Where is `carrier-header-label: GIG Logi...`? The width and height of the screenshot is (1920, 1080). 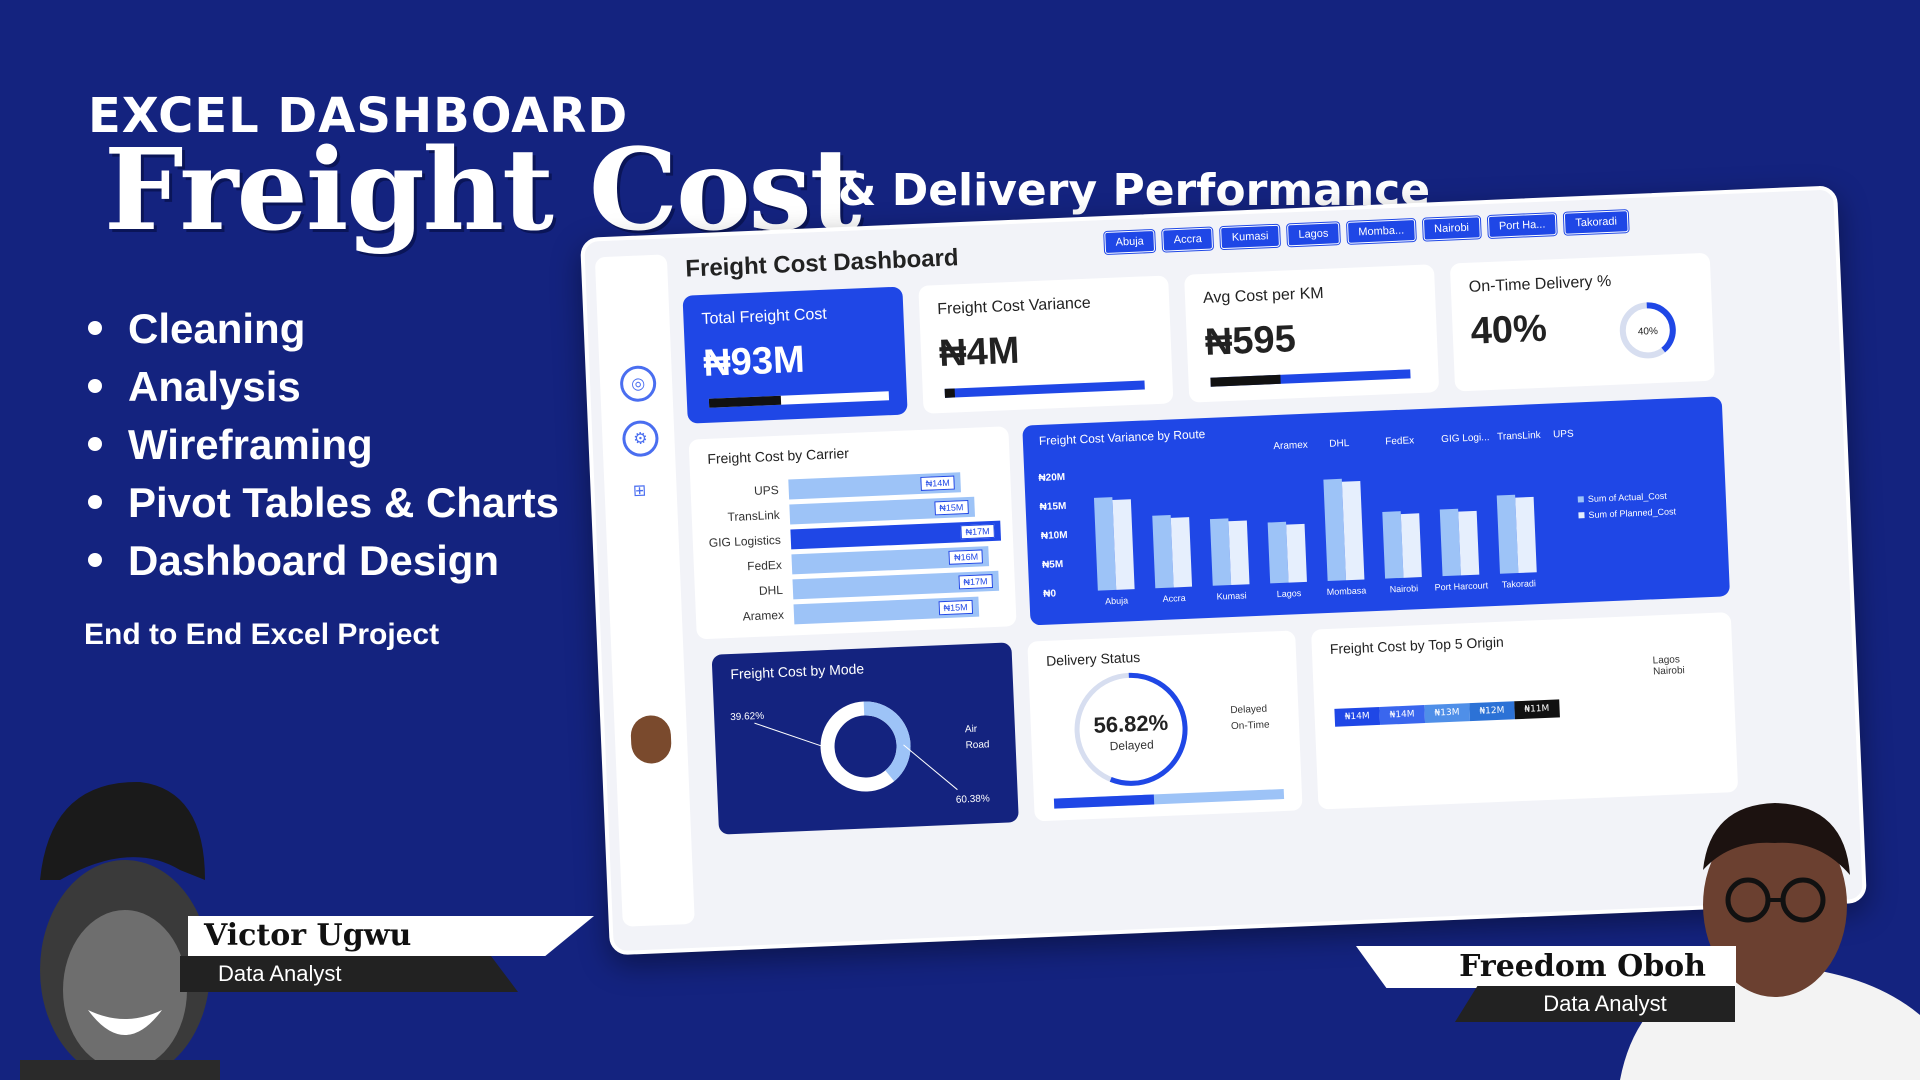 carrier-header-label: GIG Logi... is located at coordinates (1465, 438).